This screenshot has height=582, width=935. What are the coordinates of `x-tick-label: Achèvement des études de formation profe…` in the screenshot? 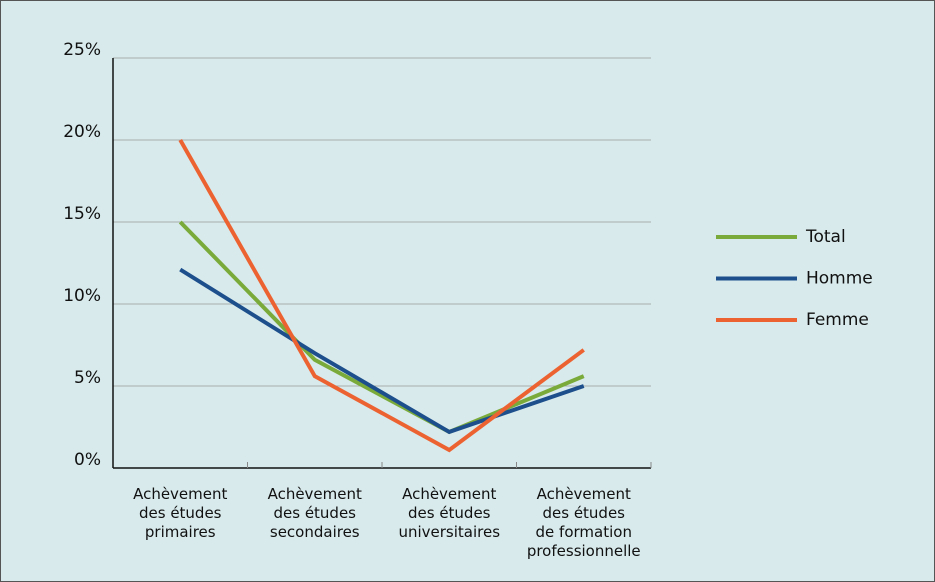 It's located at (583, 522).